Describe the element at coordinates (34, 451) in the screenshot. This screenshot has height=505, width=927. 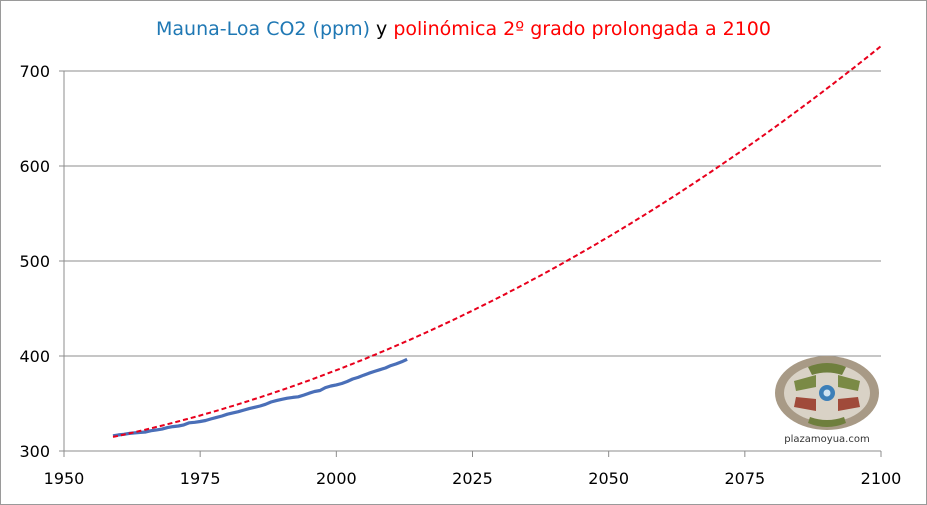
I see `y-tick-label: 300` at that location.